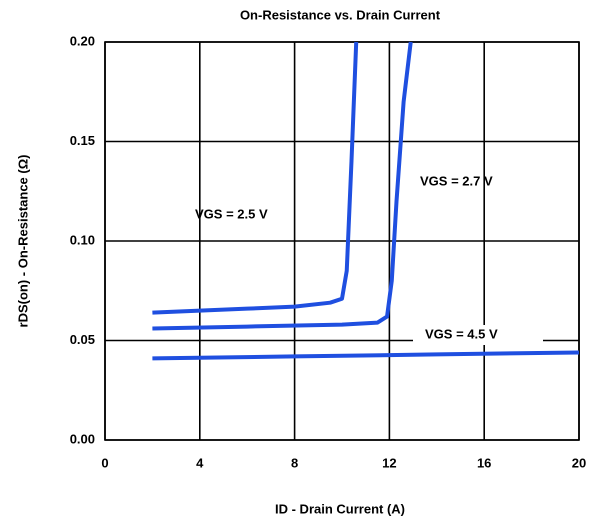 The height and width of the screenshot is (526, 595). I want to click on y-tick-label: 0.15, so click(82, 140).